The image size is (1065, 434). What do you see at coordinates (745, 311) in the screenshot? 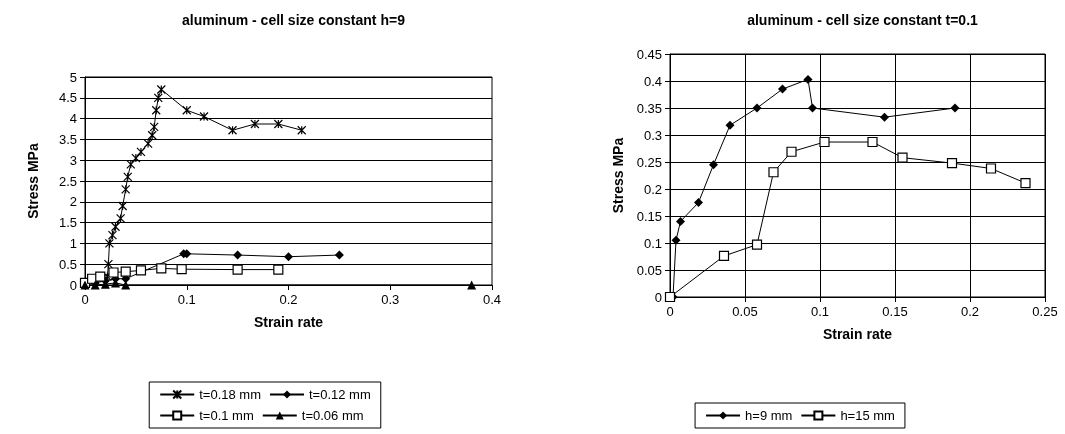
I see `x-tick-label: 0.05` at bounding box center [745, 311].